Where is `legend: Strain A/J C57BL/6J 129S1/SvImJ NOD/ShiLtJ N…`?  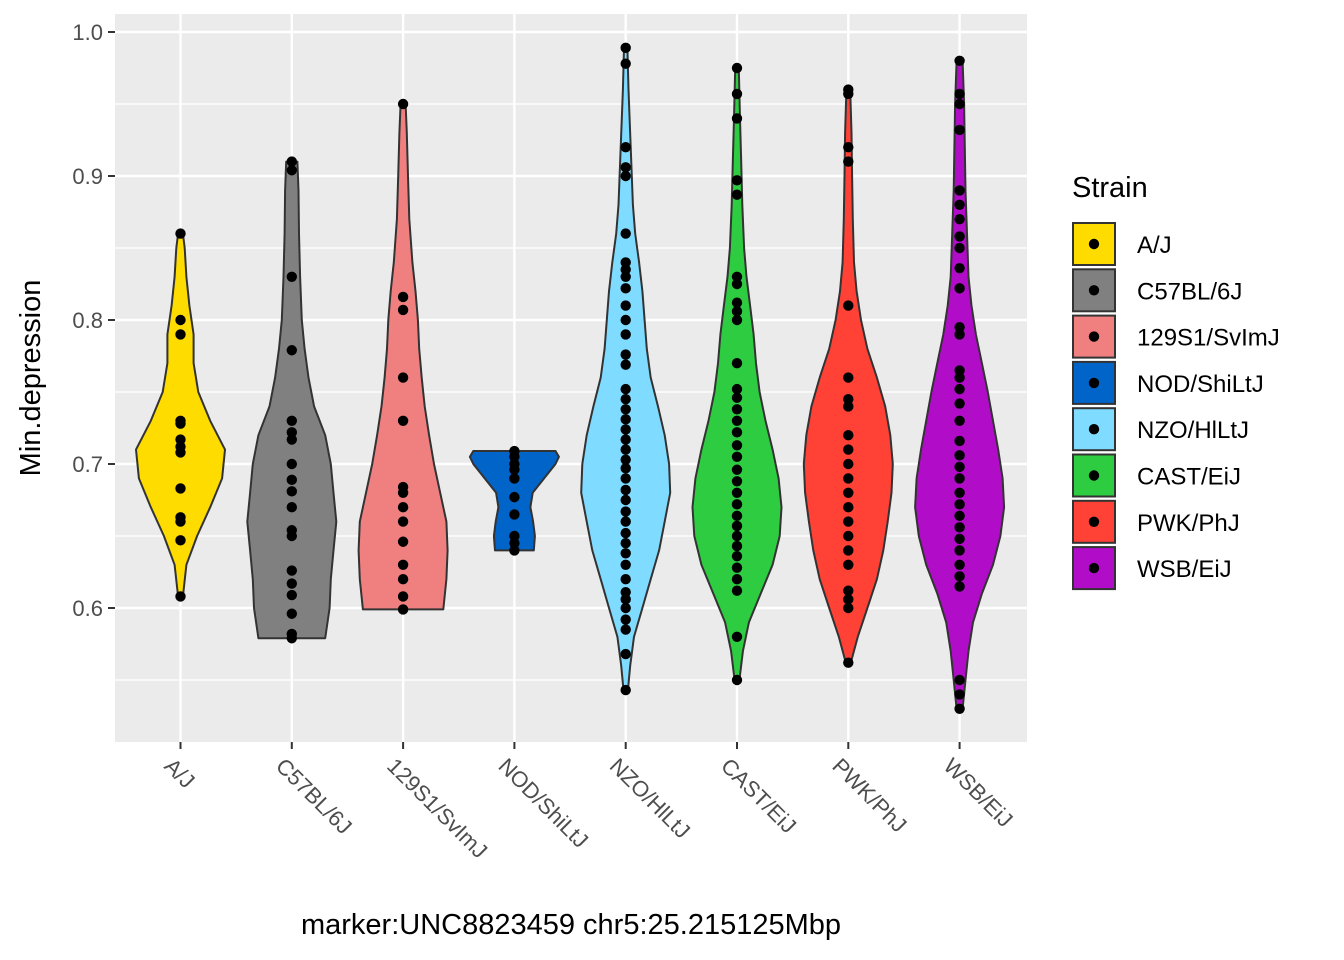 legend: Strain A/J C57BL/6J 129S1/SvImJ NOD/ShiLtJ N… is located at coordinates (1176, 381).